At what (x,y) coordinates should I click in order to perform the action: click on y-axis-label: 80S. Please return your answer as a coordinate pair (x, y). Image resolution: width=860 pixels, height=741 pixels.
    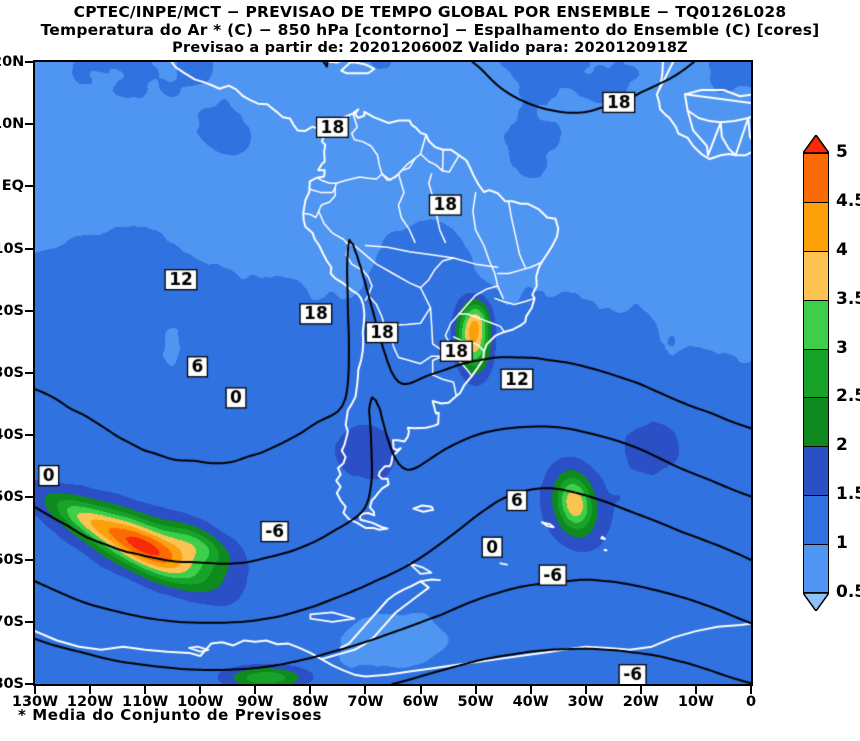
    Looking at the image, I should click on (12, 684).